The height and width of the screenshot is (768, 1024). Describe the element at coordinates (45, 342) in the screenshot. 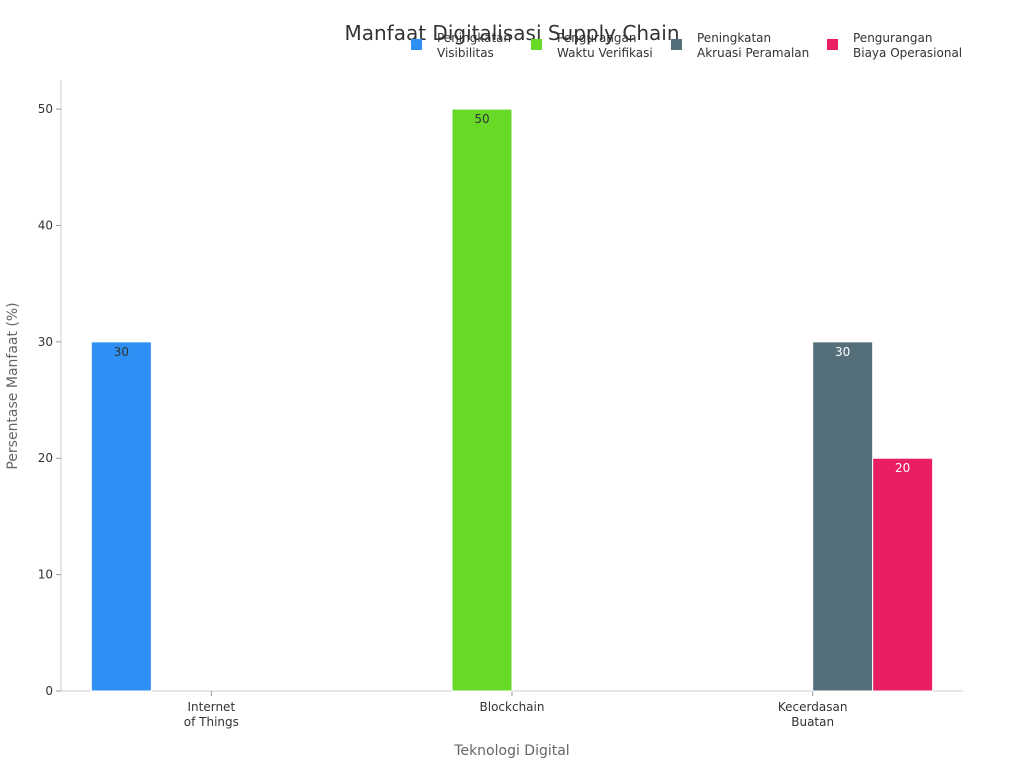

I see `y-tick-label: 30` at that location.